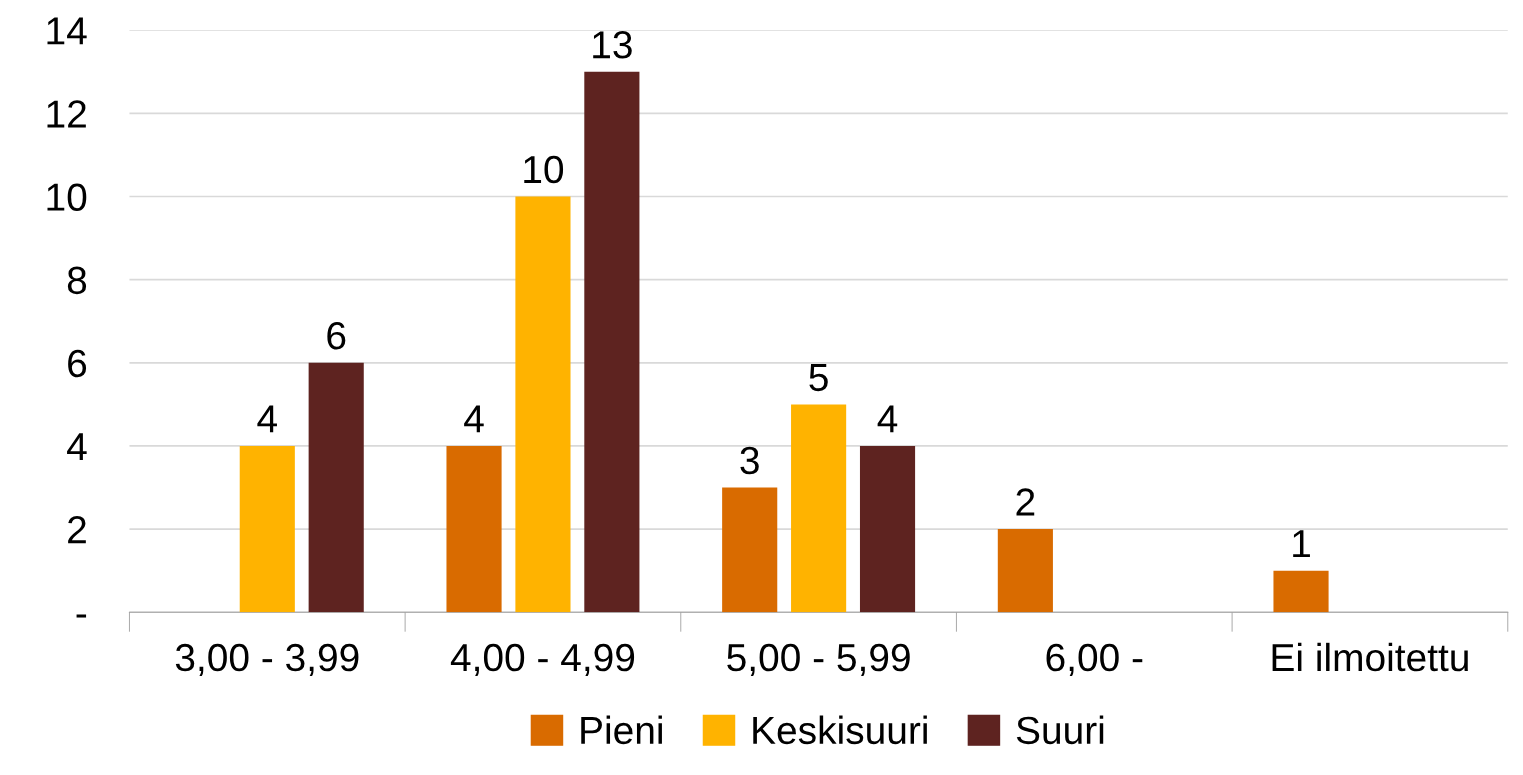 This screenshot has height=775, width=1523. I want to click on y-tick-label: 2, so click(77, 530).